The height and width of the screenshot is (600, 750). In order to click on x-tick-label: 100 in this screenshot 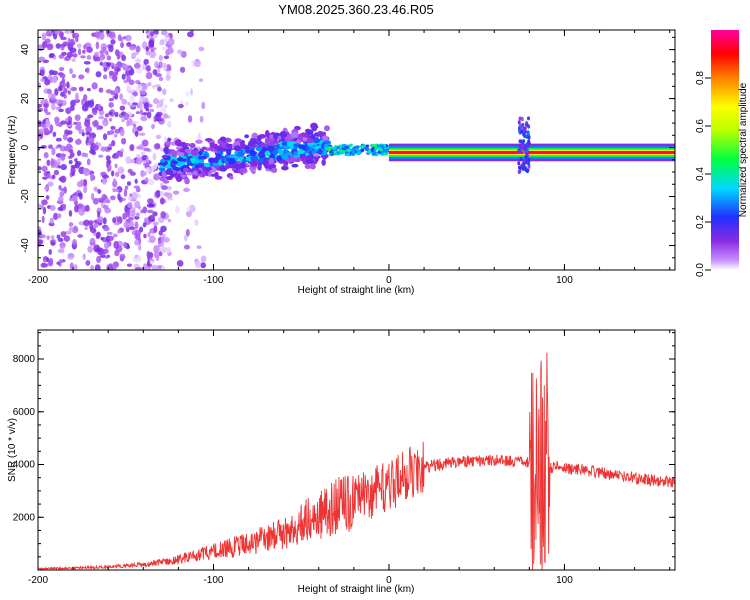, I will do `click(564, 580)`.